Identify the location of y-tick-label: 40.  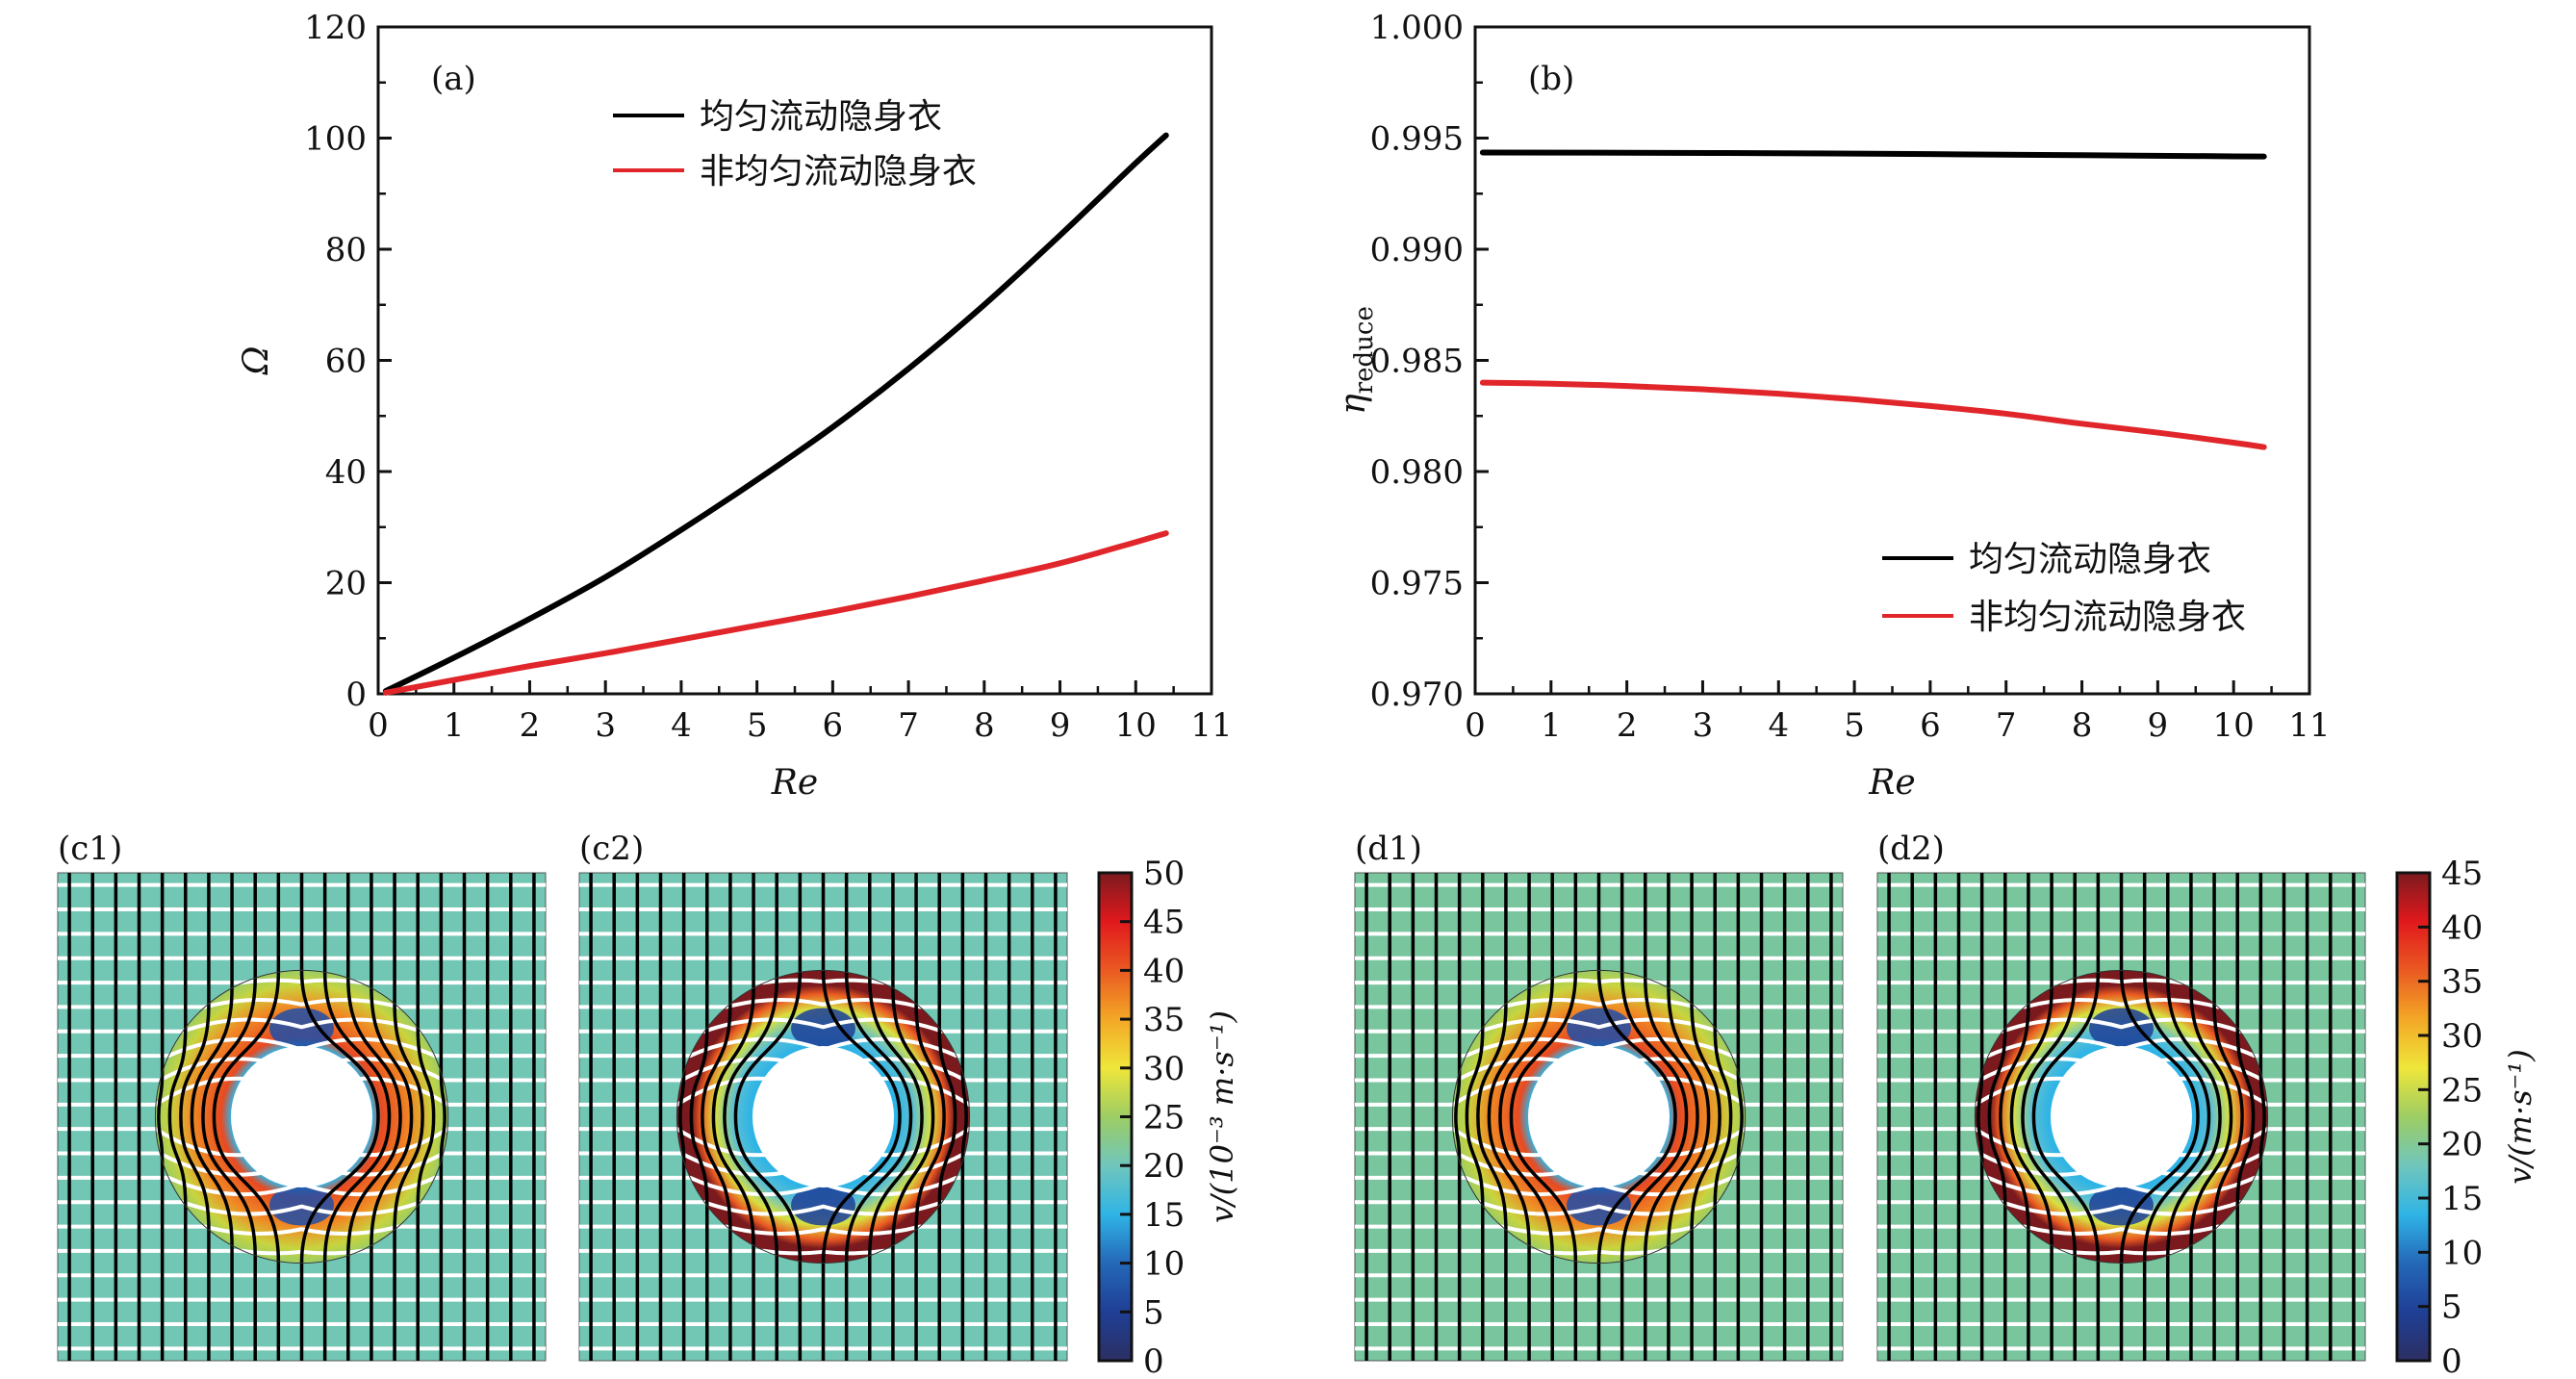
(346, 472).